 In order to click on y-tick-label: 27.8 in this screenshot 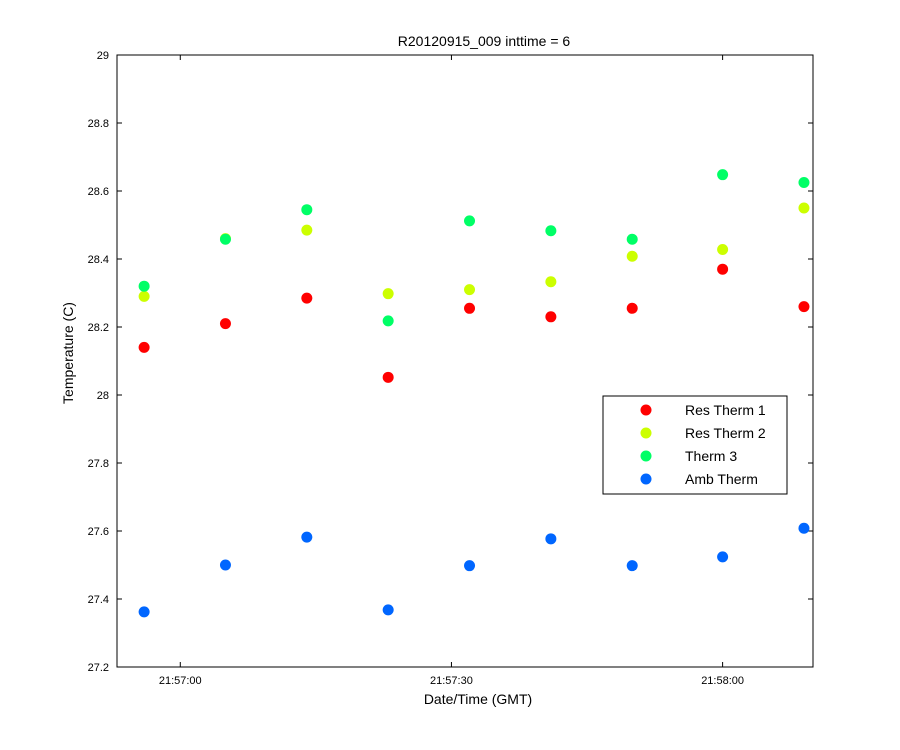, I will do `click(98, 464)`.